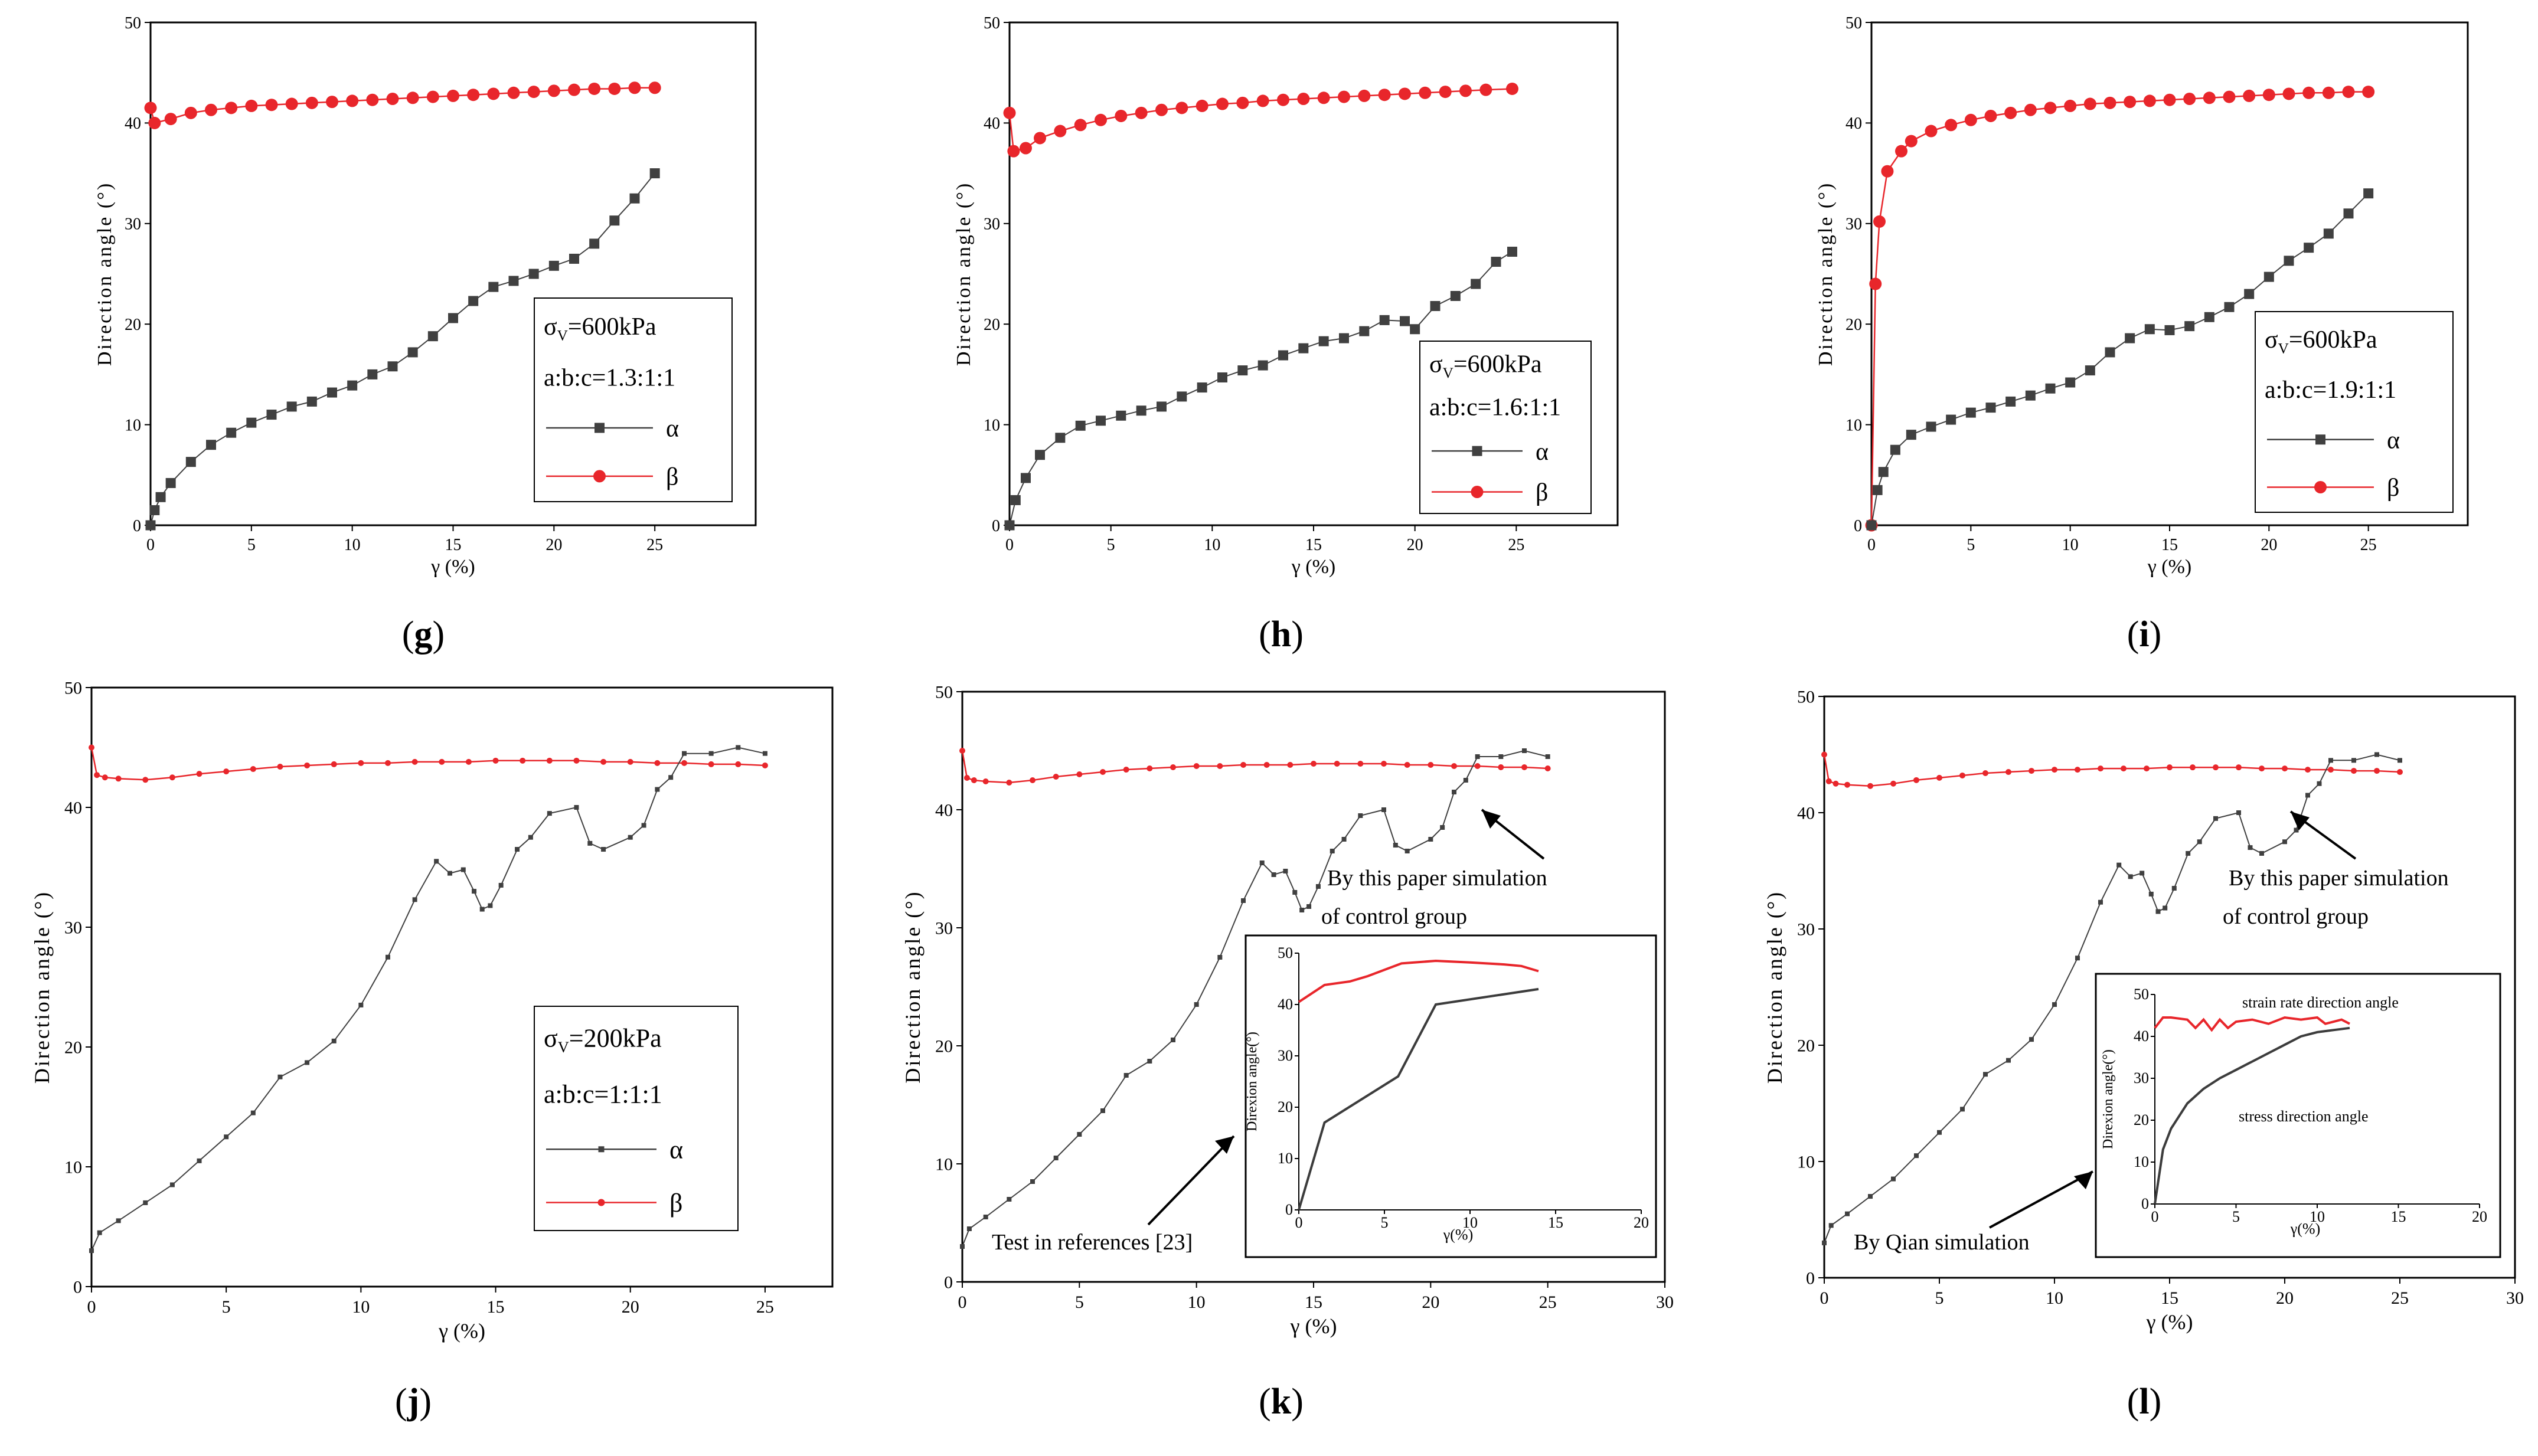 The height and width of the screenshot is (1456, 2538). I want to click on y-tick-label: 30, so click(1806, 930).